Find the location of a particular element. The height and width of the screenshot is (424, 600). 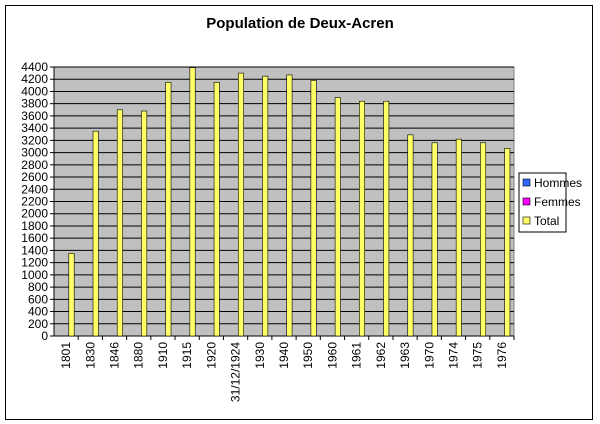

x-tick-label: 1961 is located at coordinates (357, 355).